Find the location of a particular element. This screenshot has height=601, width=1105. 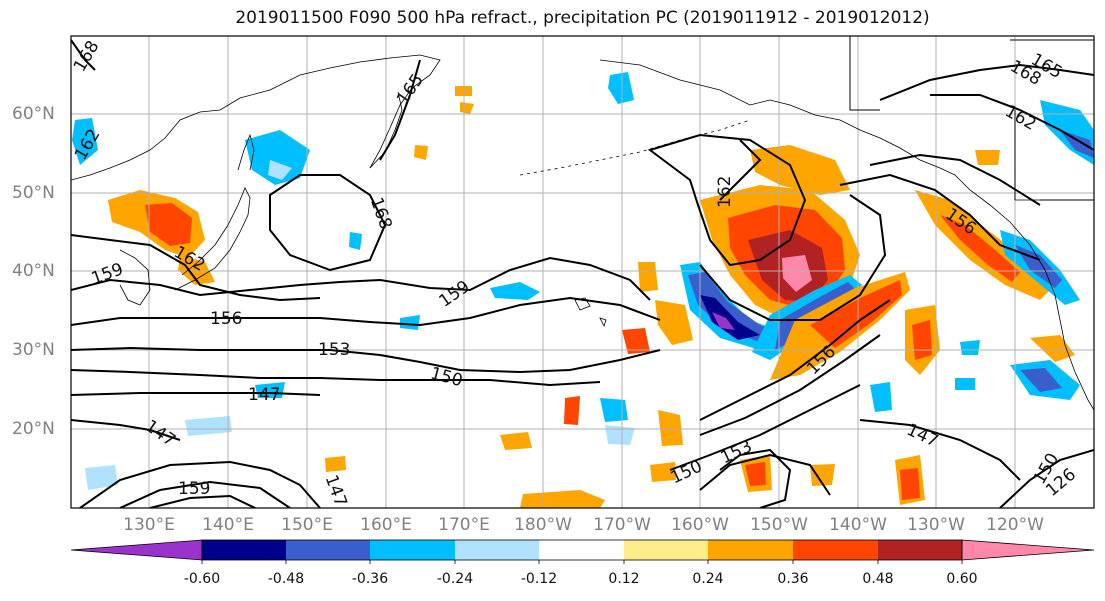

contour-150-southeast is located at coordinates (1046, 478).